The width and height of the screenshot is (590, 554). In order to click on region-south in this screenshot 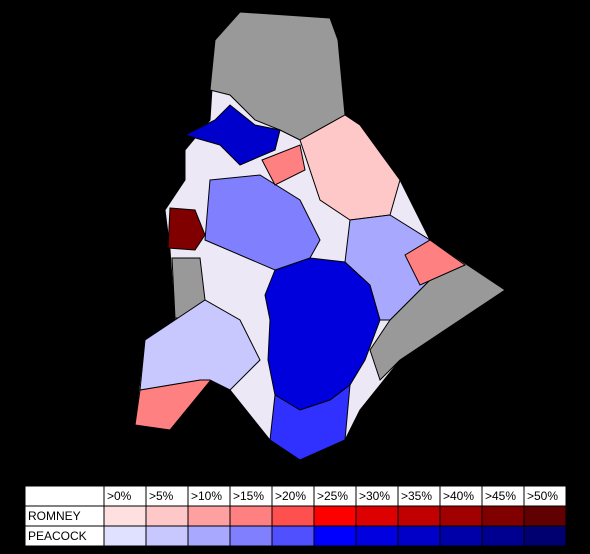, I will do `click(310, 422)`.